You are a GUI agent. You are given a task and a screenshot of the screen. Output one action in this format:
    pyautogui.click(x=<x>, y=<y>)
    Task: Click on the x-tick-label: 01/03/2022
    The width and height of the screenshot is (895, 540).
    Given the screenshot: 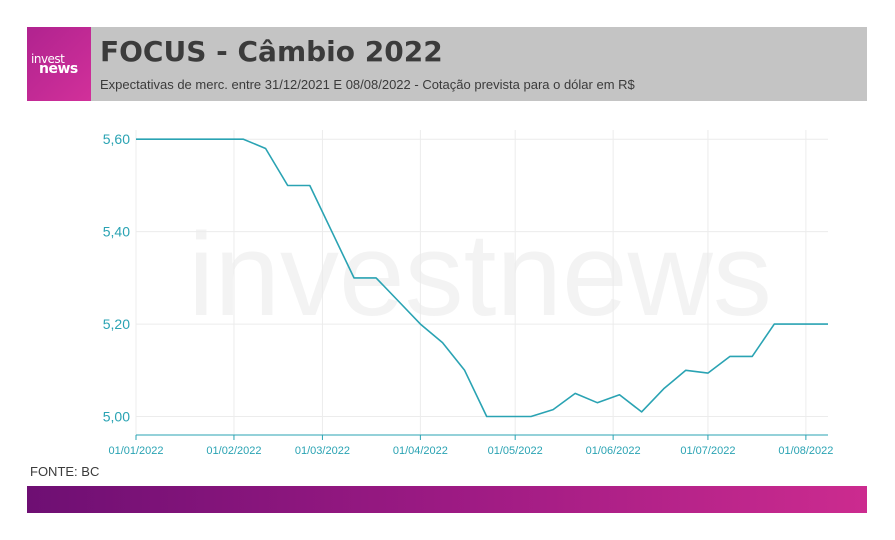 What is the action you would take?
    pyautogui.click(x=322, y=451)
    